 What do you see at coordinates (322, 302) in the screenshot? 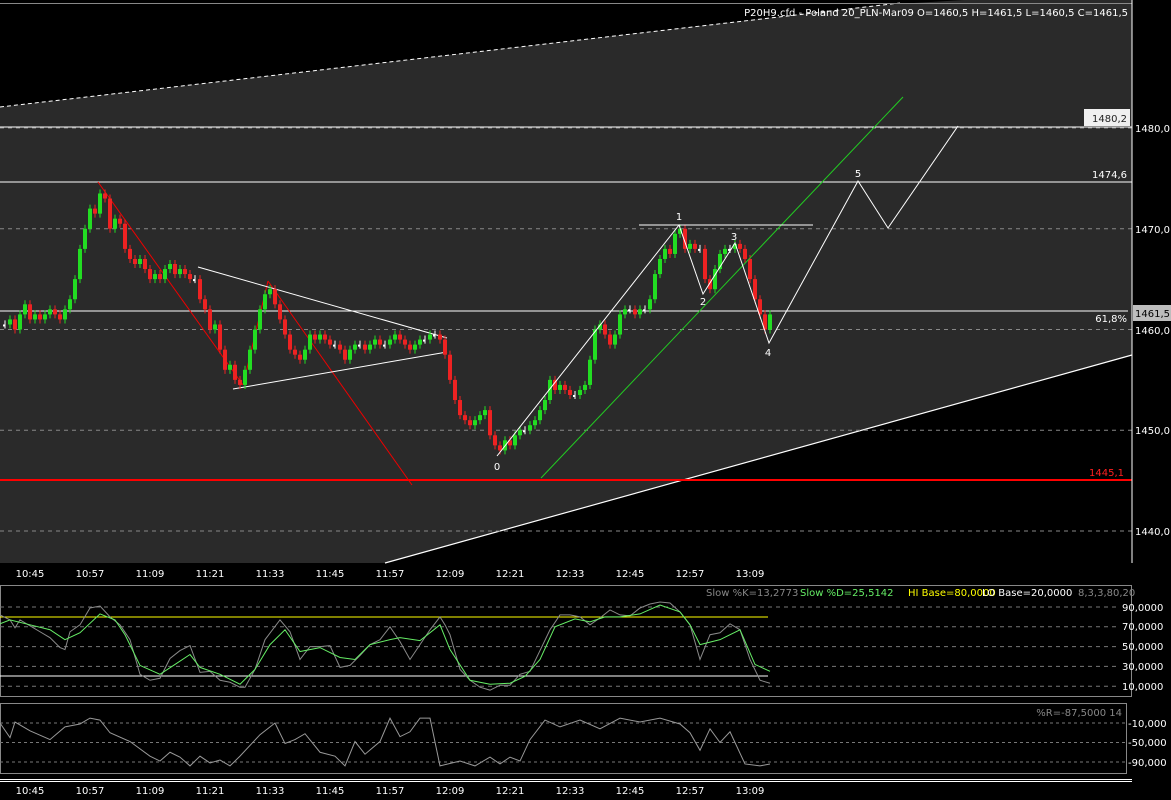
I see `triangle-upper-line` at bounding box center [322, 302].